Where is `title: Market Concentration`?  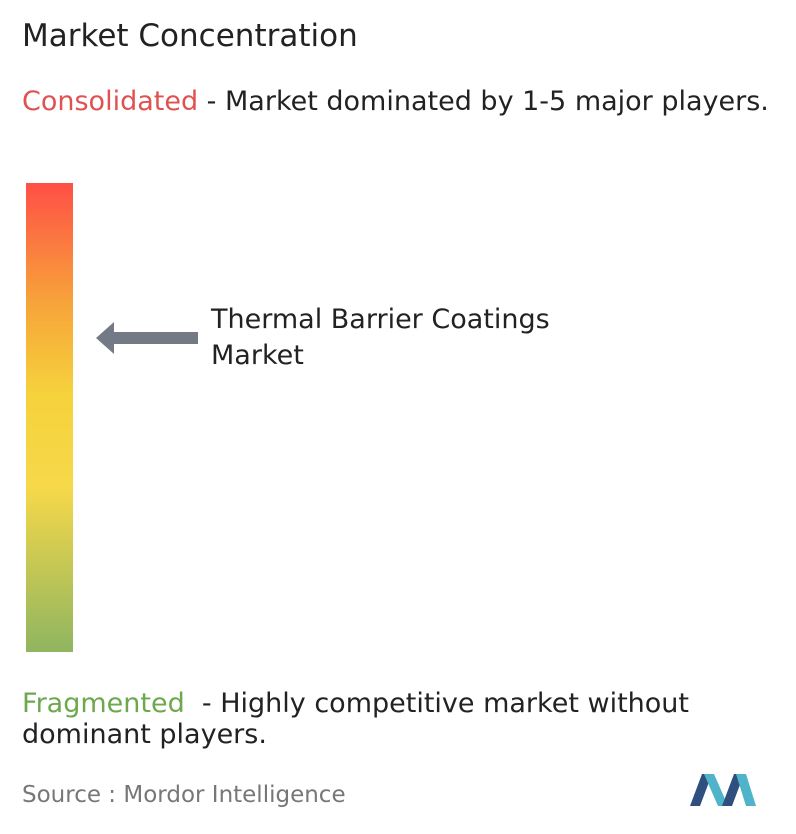
title: Market Concentration is located at coordinates (190, 36).